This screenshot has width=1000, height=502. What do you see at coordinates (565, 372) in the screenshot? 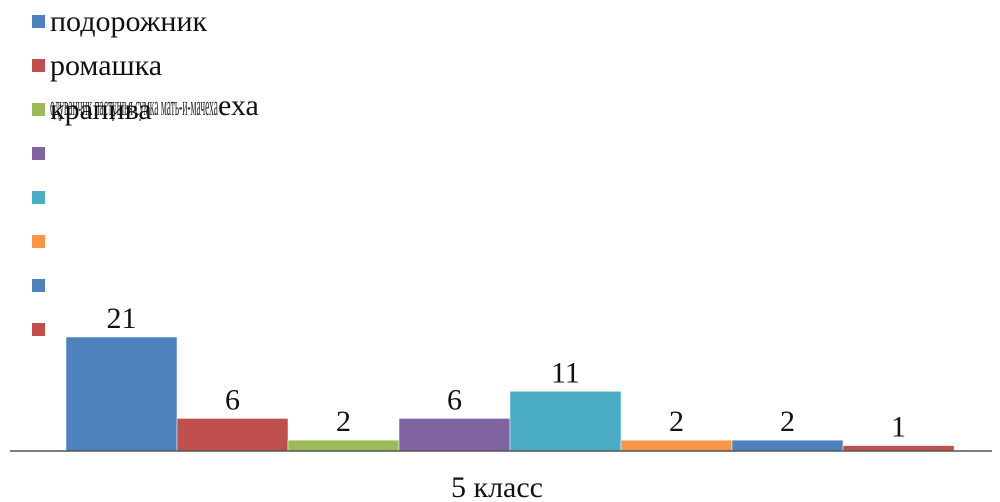
I see `bar-value-label-4: 11` at bounding box center [565, 372].